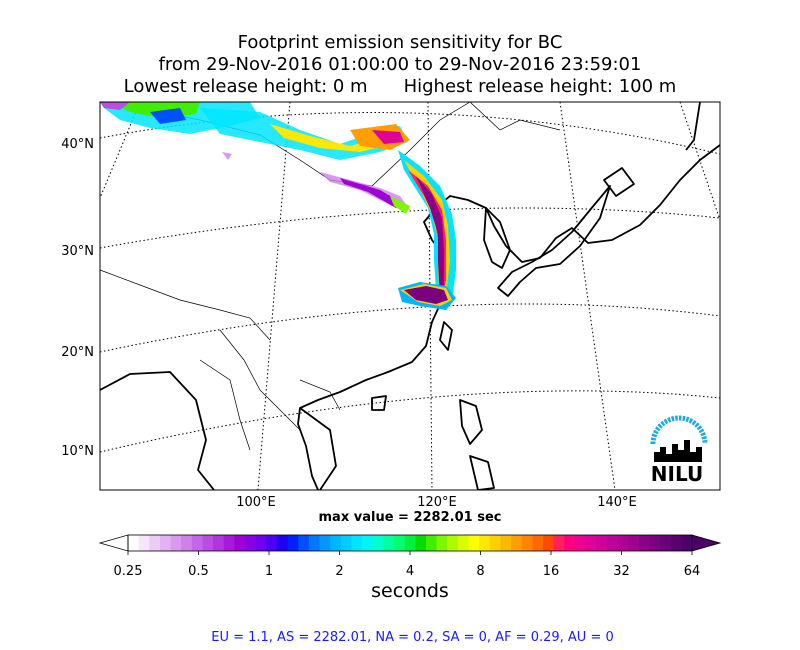 This screenshot has width=800, height=650. I want to click on border-india, so click(185, 305).